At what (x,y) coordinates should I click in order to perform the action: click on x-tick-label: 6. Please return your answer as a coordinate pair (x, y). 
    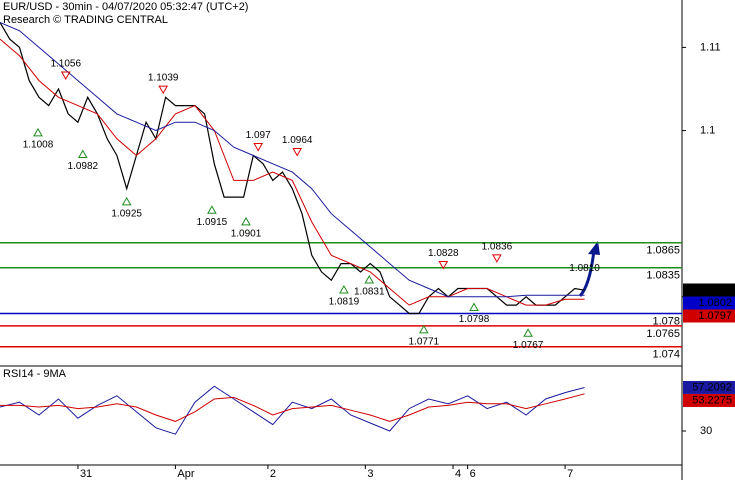
    Looking at the image, I should click on (473, 474).